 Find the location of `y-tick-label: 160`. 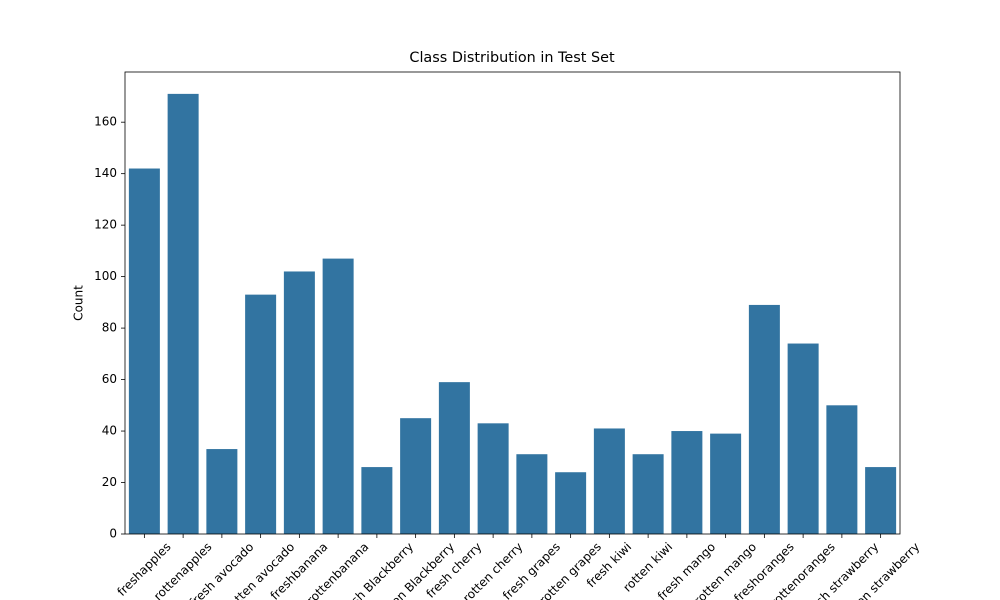

y-tick-label: 160 is located at coordinates (105, 122).